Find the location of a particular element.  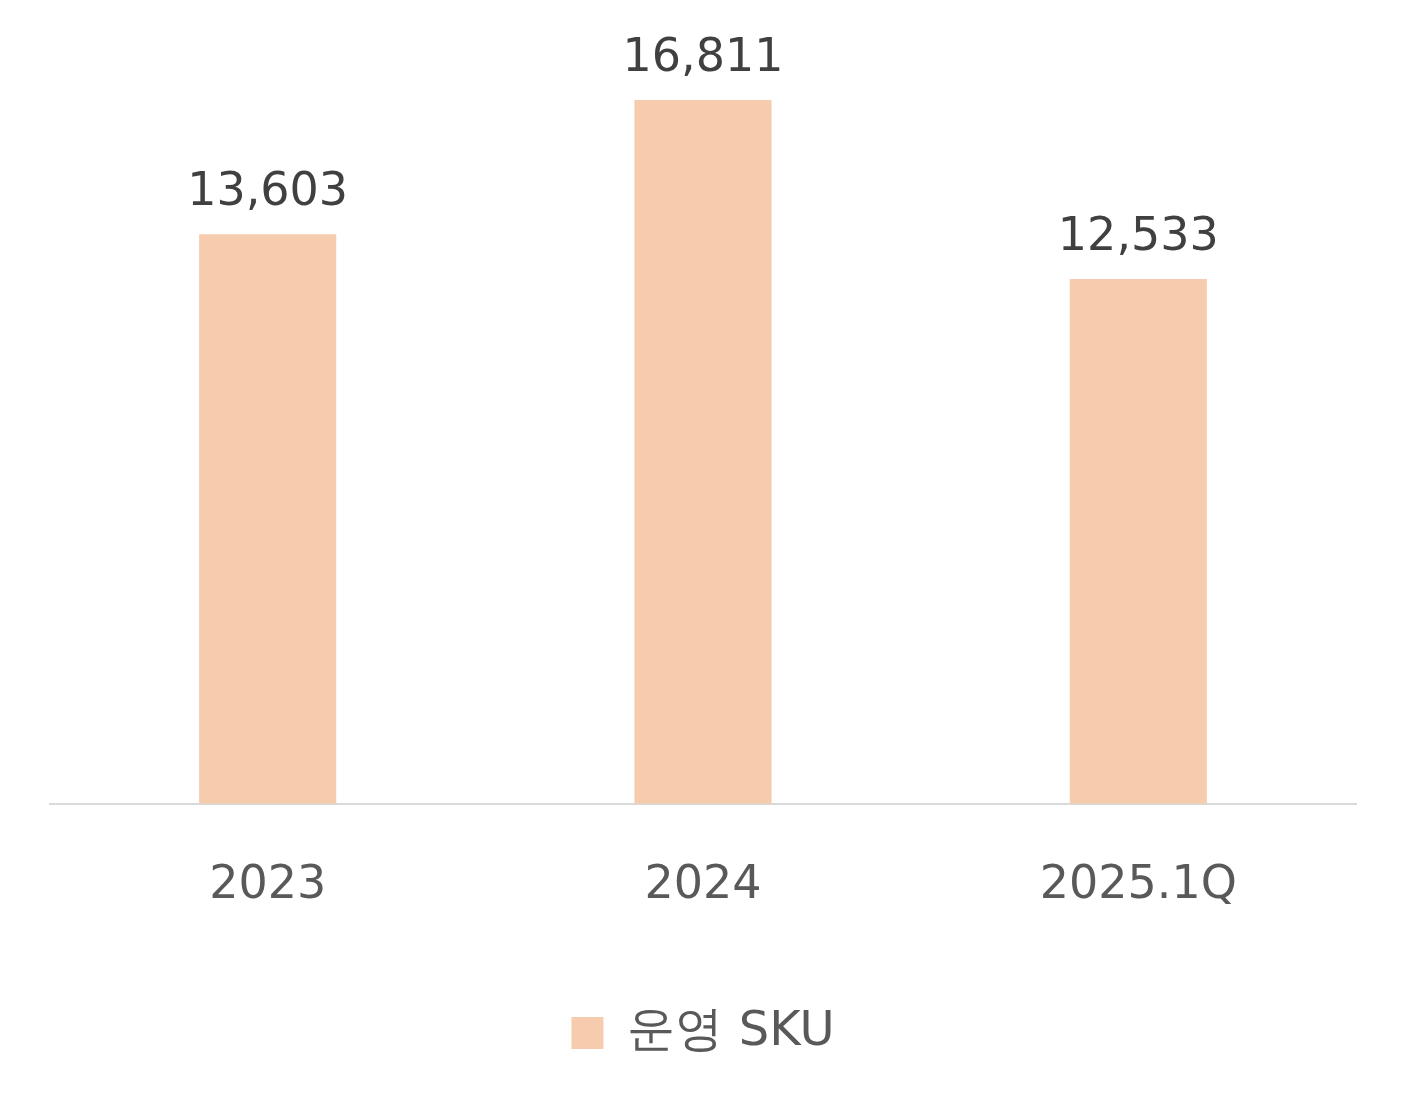

data-label: 16,811 is located at coordinates (703, 54).